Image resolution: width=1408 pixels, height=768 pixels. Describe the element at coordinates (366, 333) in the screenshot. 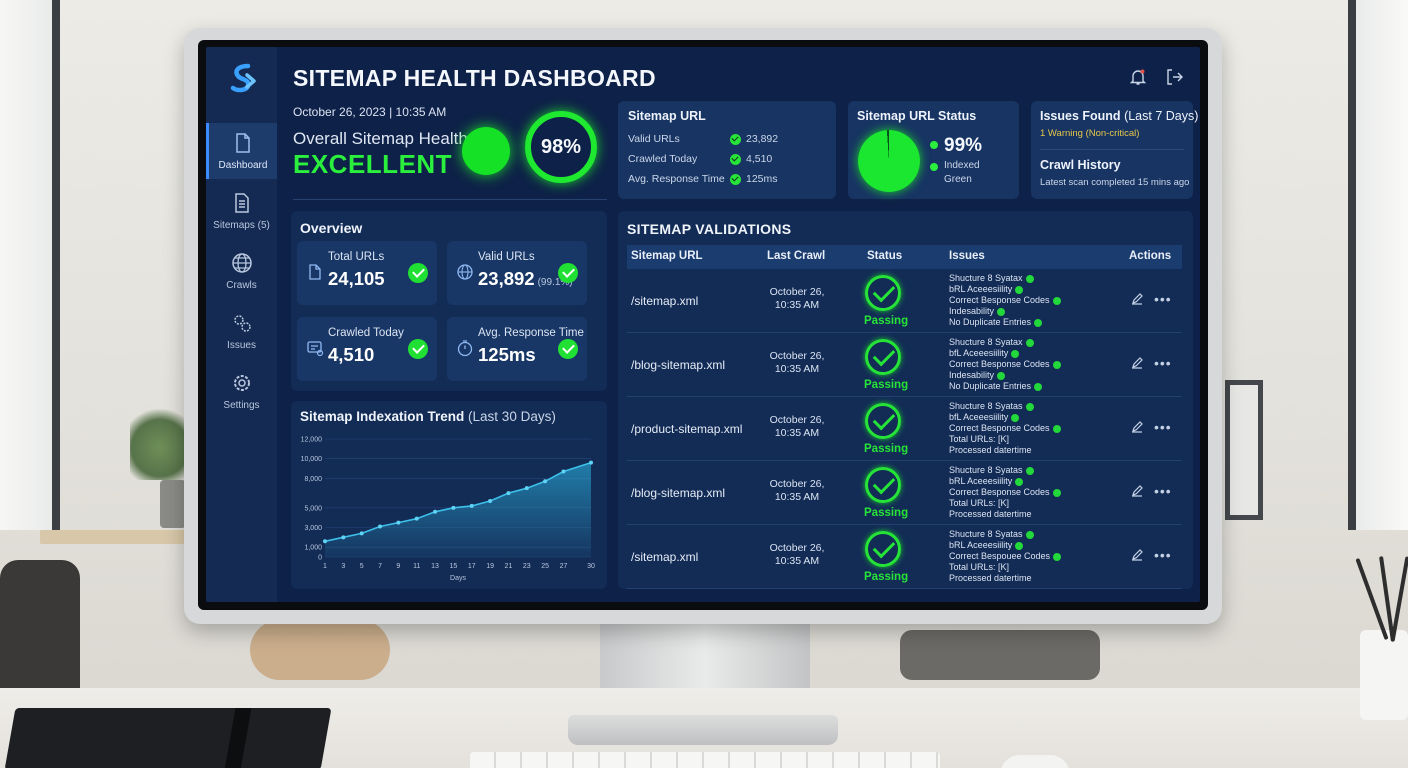

I see `stat-label: Crawled Today` at that location.